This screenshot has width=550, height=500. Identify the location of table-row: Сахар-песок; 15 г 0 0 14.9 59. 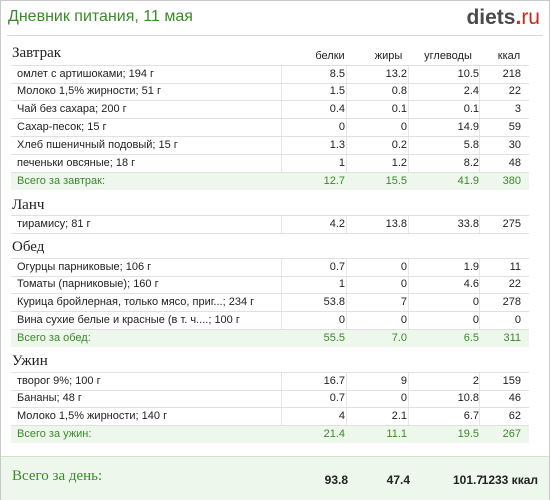
(270, 128).